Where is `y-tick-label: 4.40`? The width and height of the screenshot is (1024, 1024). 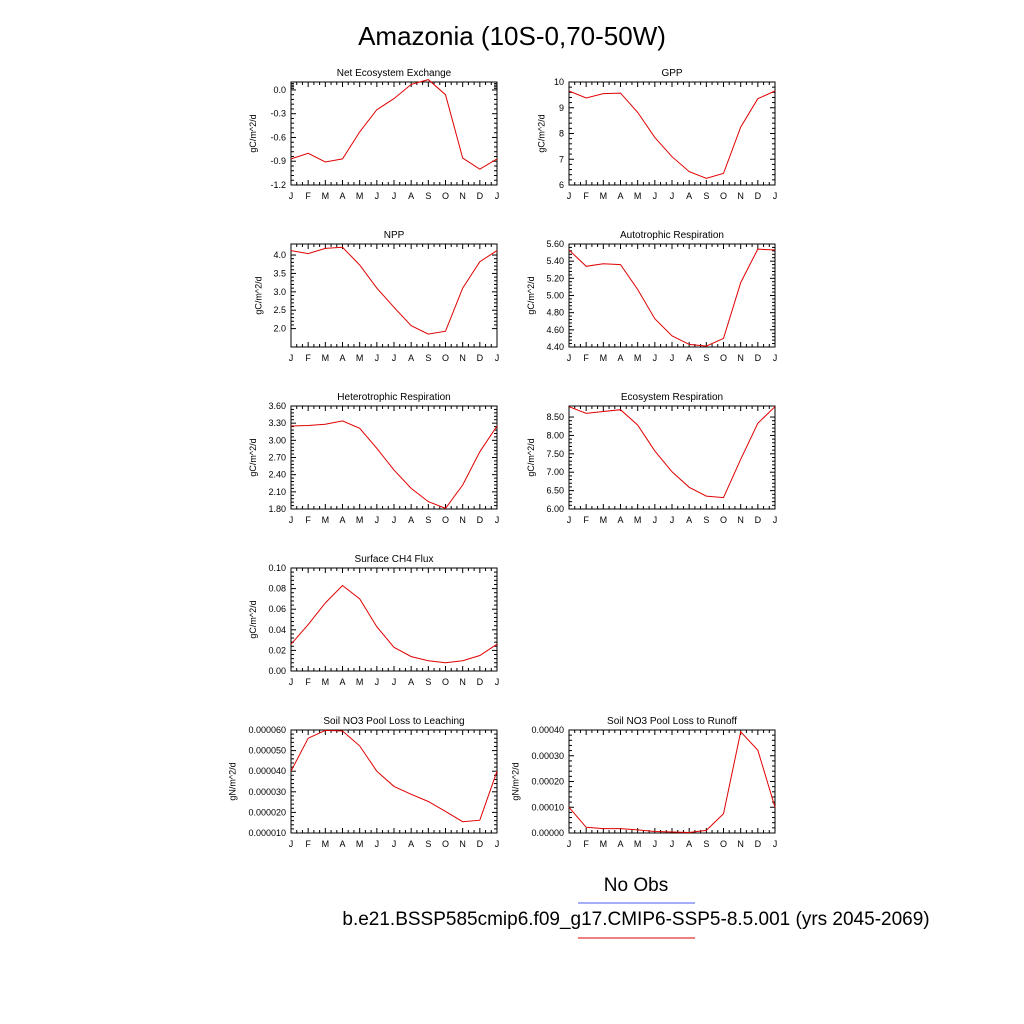 y-tick-label: 4.40 is located at coordinates (555, 347).